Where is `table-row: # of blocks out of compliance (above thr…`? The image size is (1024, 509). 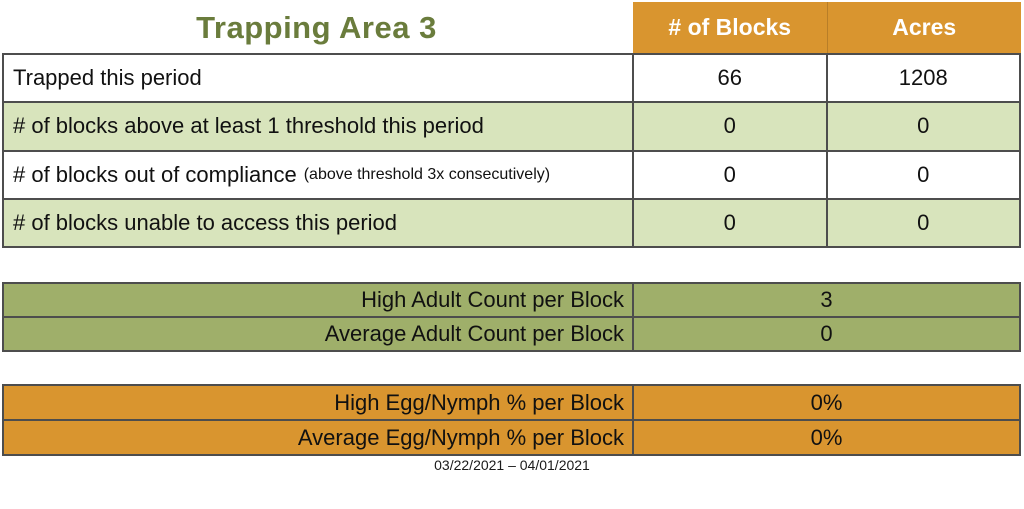 table-row: # of blocks out of compliance (above thr… is located at coordinates (512, 173).